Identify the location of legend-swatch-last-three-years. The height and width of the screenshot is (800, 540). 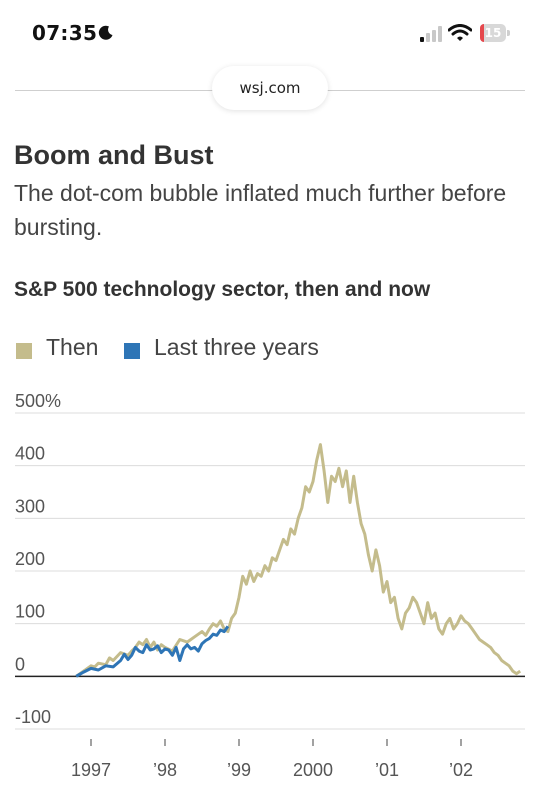
(132, 351).